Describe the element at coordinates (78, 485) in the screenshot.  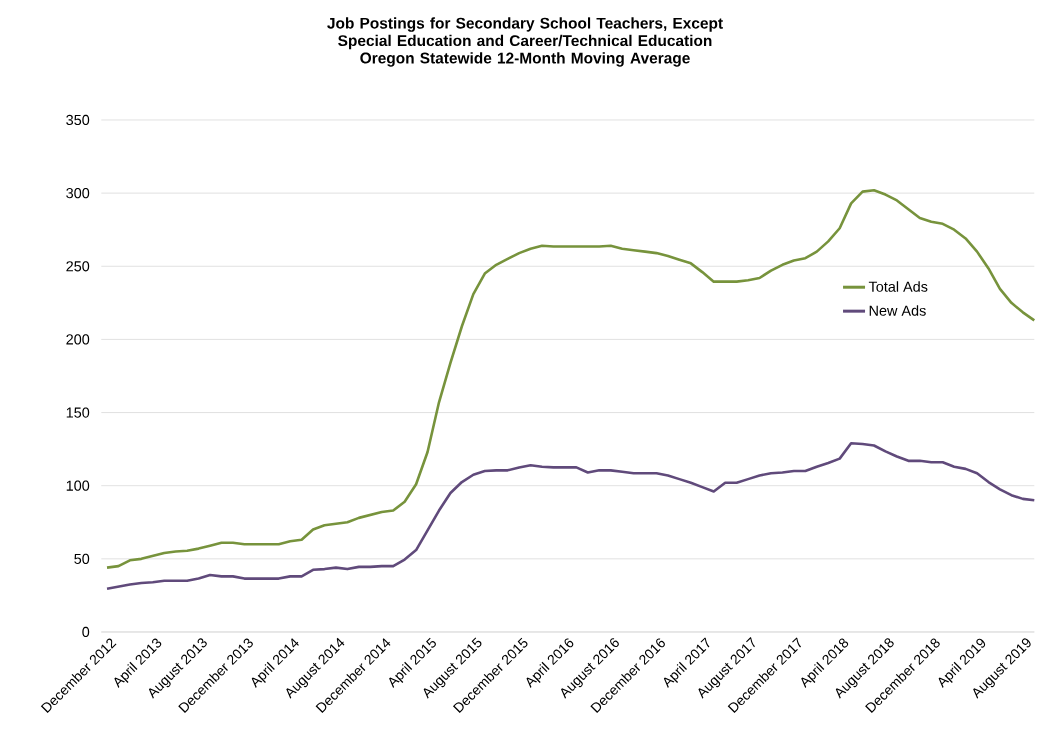
I see `y-tick-label: 100` at that location.